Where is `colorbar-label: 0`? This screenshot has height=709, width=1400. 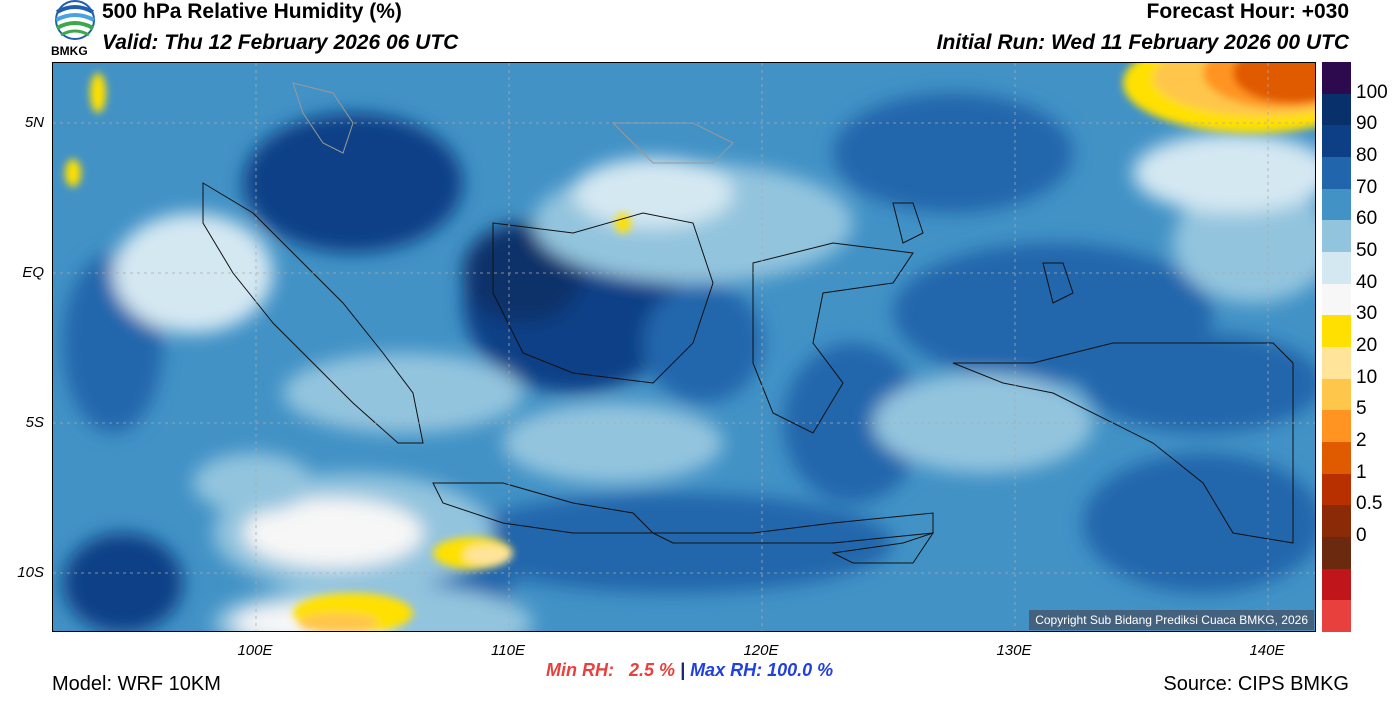 colorbar-label: 0 is located at coordinates (1361, 535).